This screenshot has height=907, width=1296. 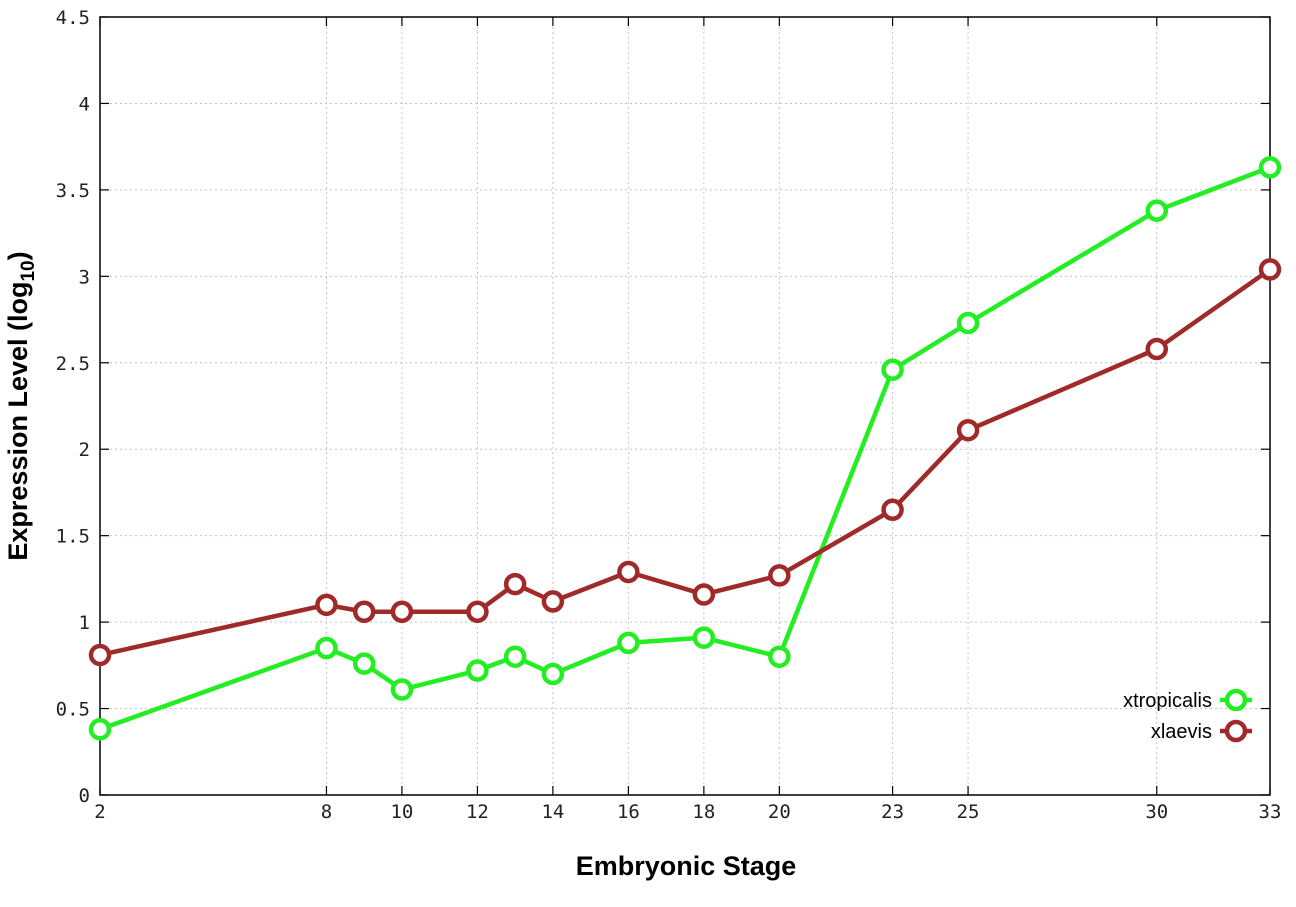 What do you see at coordinates (73, 537) in the screenshot?
I see `y-tick-label: 1.5` at bounding box center [73, 537].